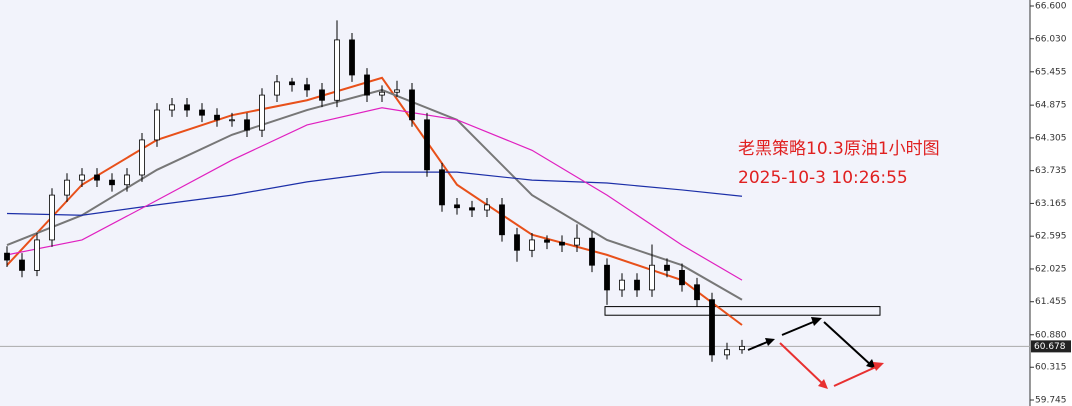  Describe the element at coordinates (1051, 7) in the screenshot. I see `y-tick-label: 66.600` at that location.